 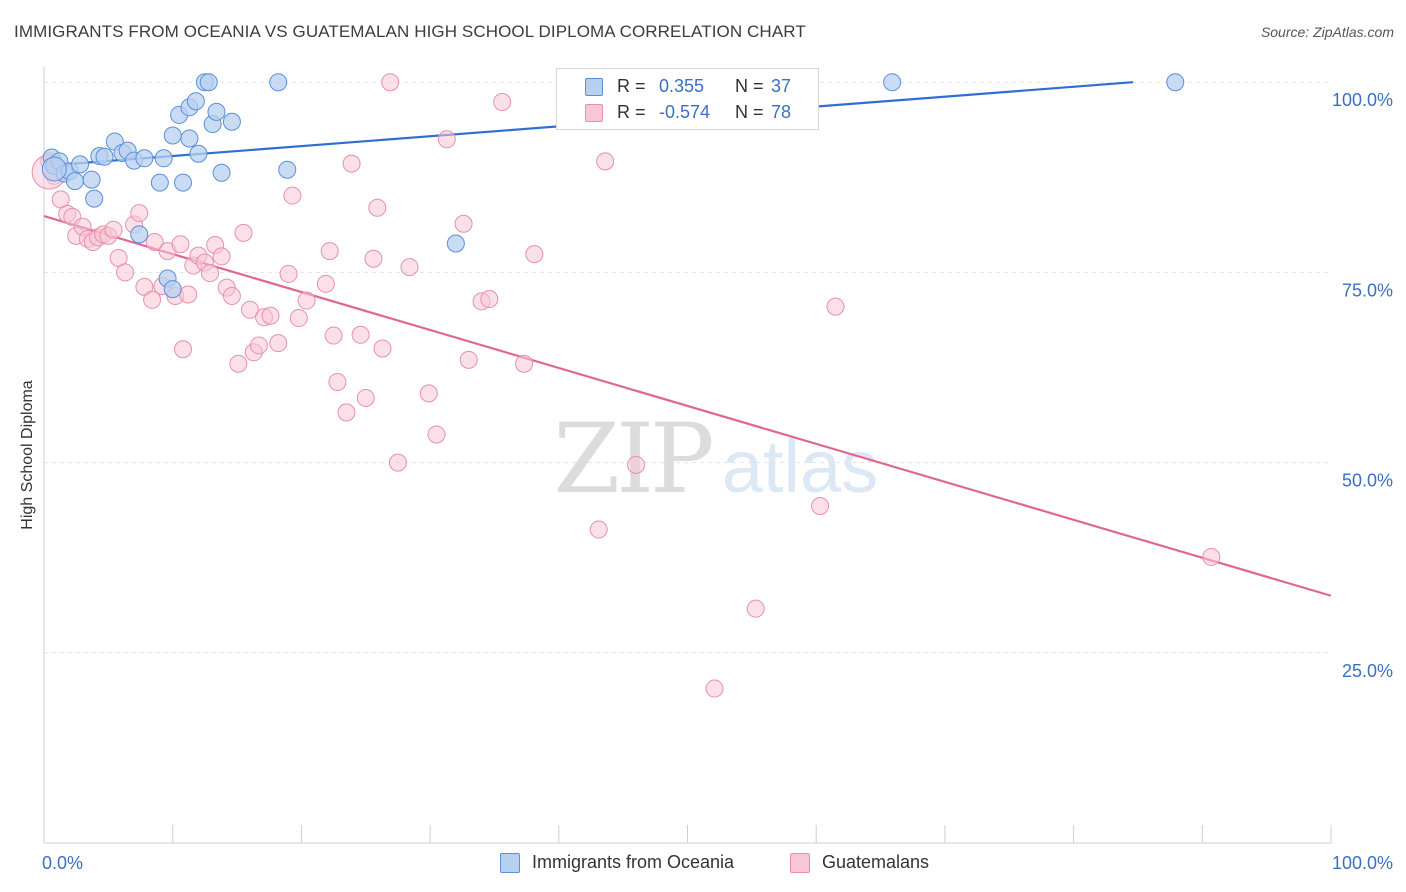 I want to click on watermark-atlas: atlas, so click(x=800, y=466).